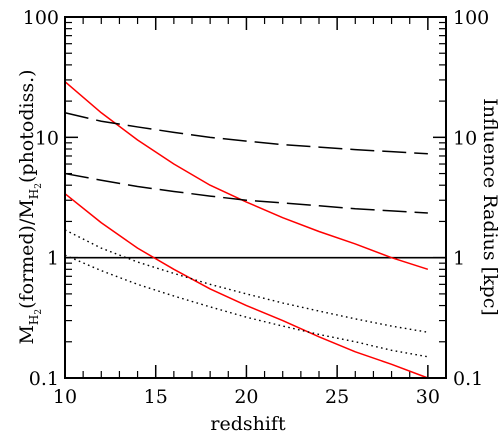  I want to click on y-tick-label-left: 10, so click(47, 138).